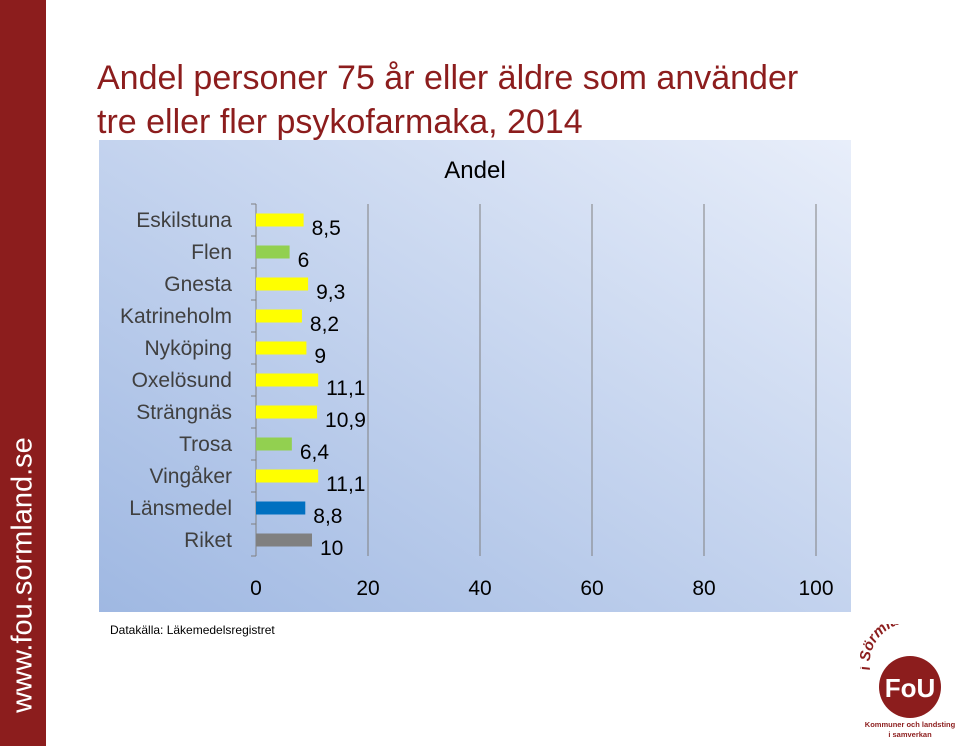 Image resolution: width=960 pixels, height=747 pixels. Describe the element at coordinates (190, 476) in the screenshot. I see `category-label: Vingåker` at that location.